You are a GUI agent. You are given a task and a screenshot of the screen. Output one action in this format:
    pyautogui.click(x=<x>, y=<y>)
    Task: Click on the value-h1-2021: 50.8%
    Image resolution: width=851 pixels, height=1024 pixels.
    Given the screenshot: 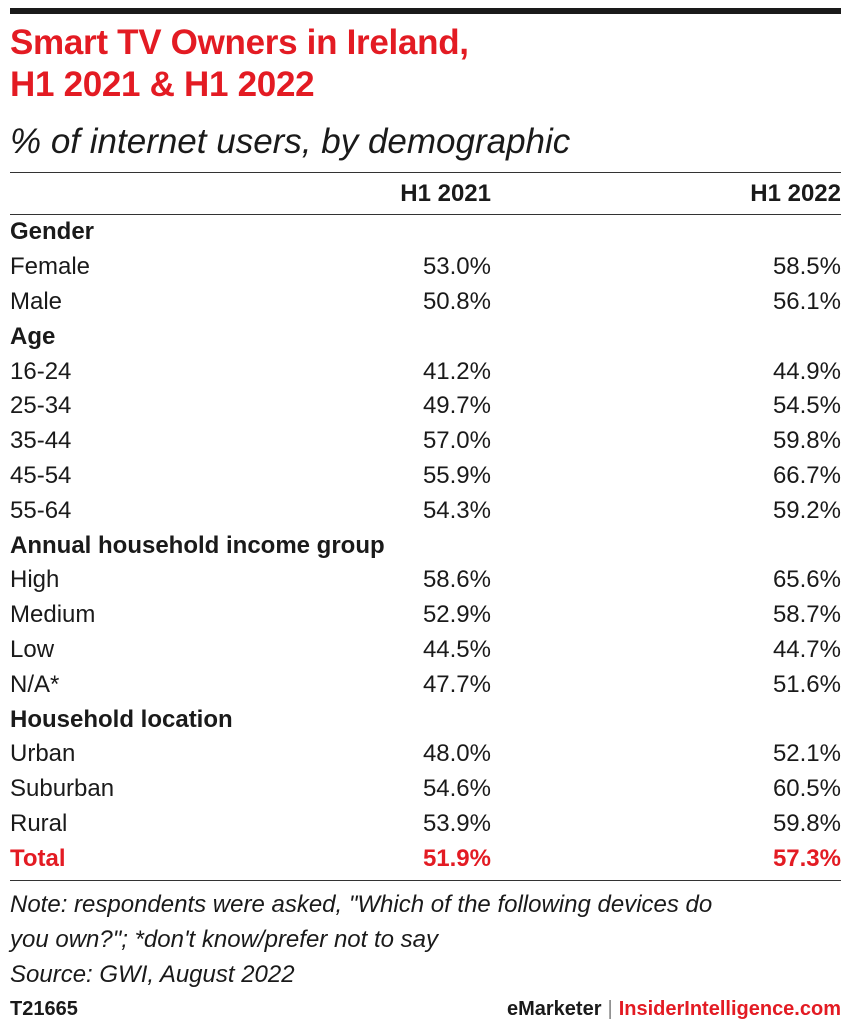 What is the action you would take?
    pyautogui.click(x=456, y=301)
    